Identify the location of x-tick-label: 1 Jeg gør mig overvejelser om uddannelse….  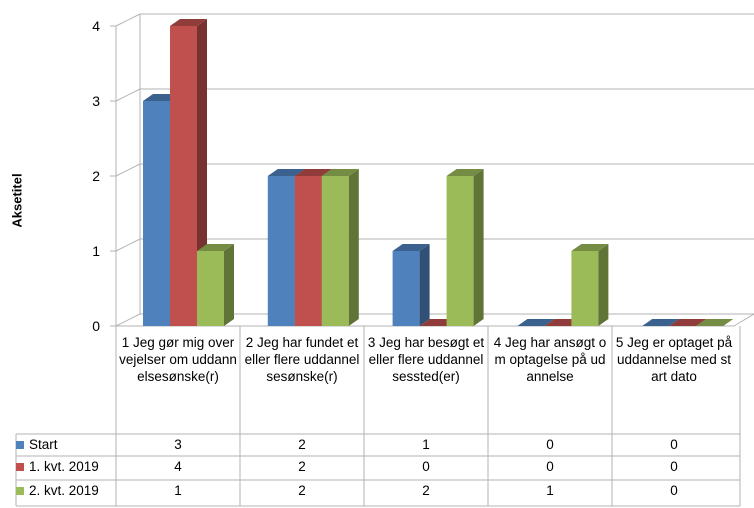
(178, 359).